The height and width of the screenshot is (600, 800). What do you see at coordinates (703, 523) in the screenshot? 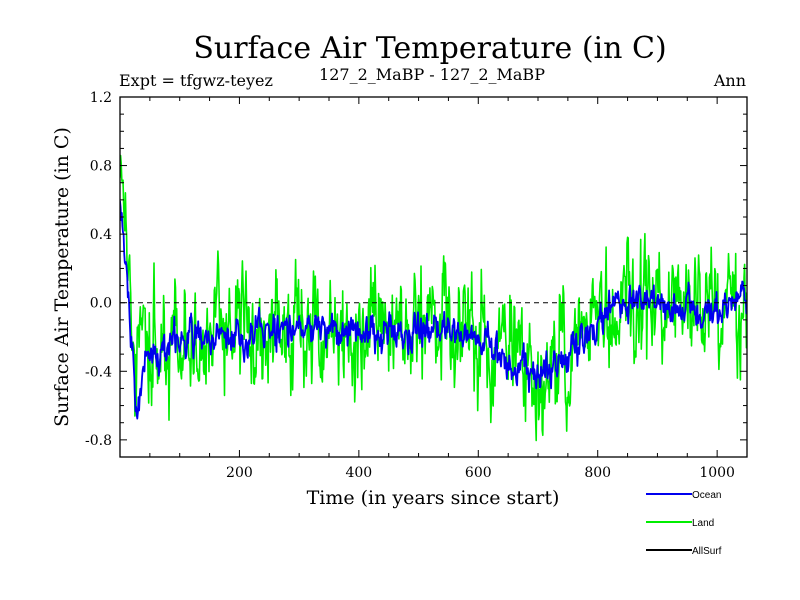
I see `legend-label-land: Land` at bounding box center [703, 523].